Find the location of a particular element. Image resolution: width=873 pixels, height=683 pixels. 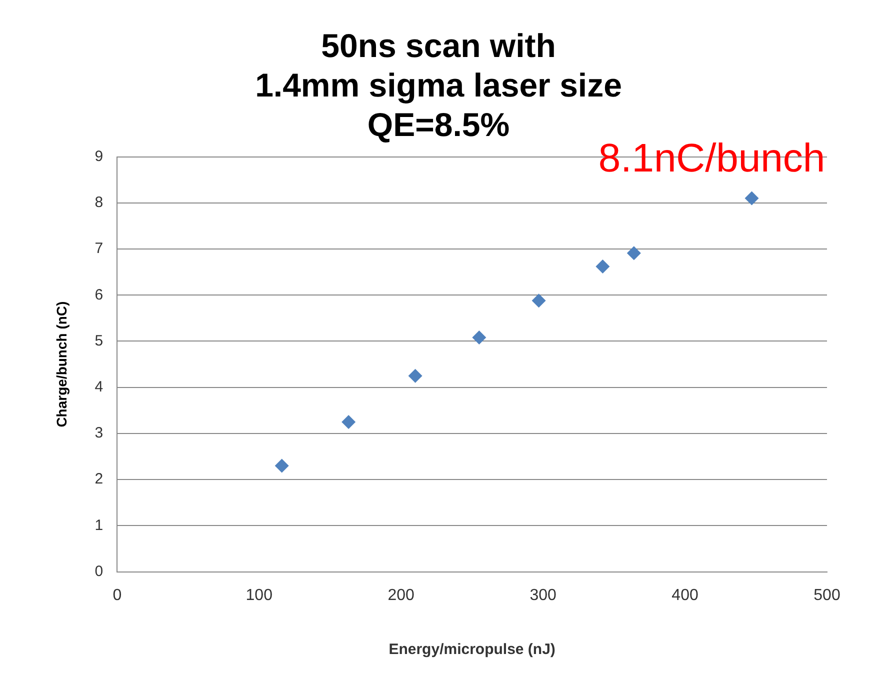

x-tick-label: 500 is located at coordinates (827, 595).